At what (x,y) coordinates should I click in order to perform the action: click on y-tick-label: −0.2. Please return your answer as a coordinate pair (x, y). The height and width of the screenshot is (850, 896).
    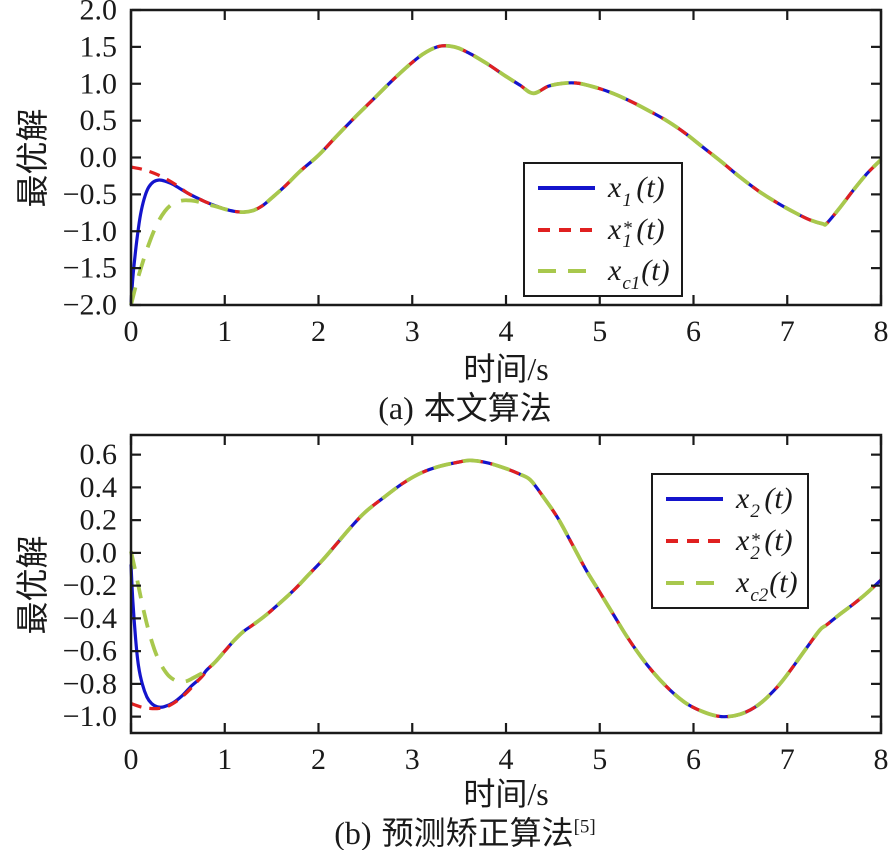
    Looking at the image, I should click on (90, 585).